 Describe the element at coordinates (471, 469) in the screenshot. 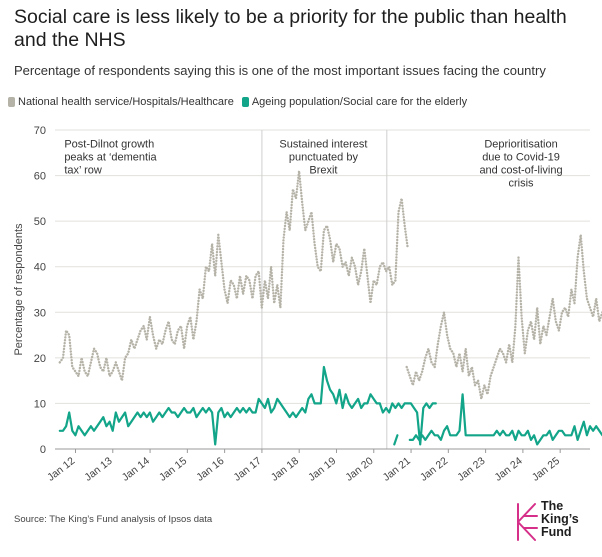

I see `x-tick-label-11: Jan 23` at that location.